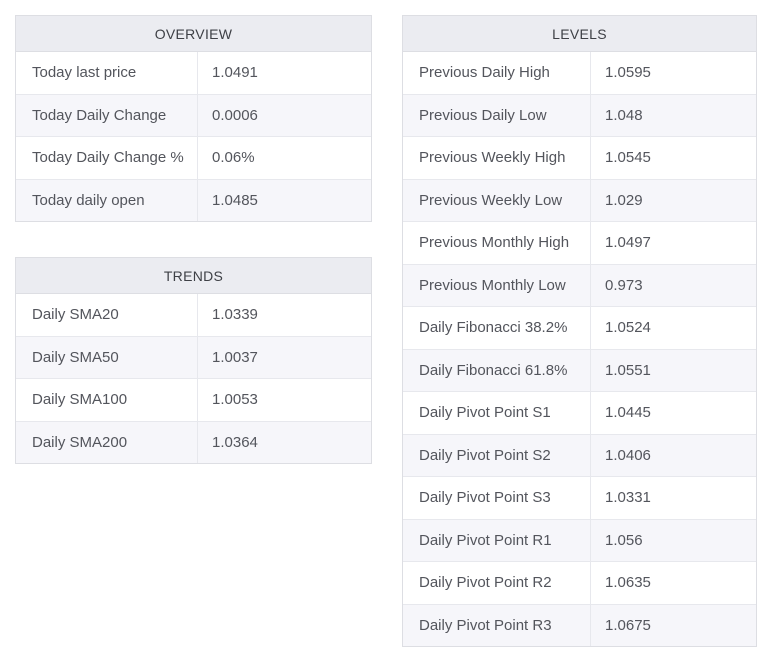  I want to click on row-label: Daily Pivot Point S3, so click(497, 498).